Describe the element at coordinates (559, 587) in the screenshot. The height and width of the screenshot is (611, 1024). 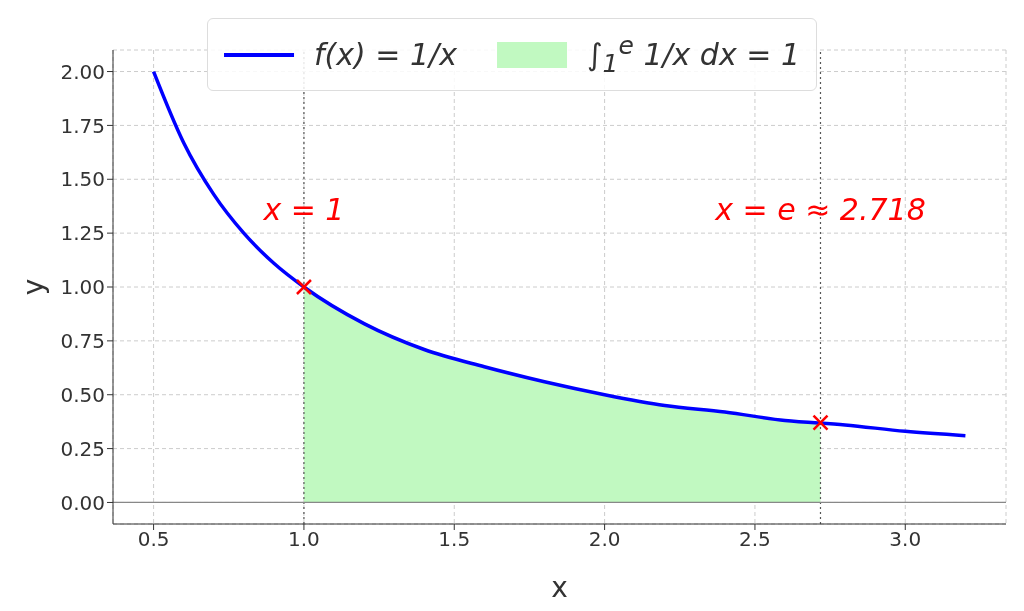
I see `x-axis-title: x` at that location.